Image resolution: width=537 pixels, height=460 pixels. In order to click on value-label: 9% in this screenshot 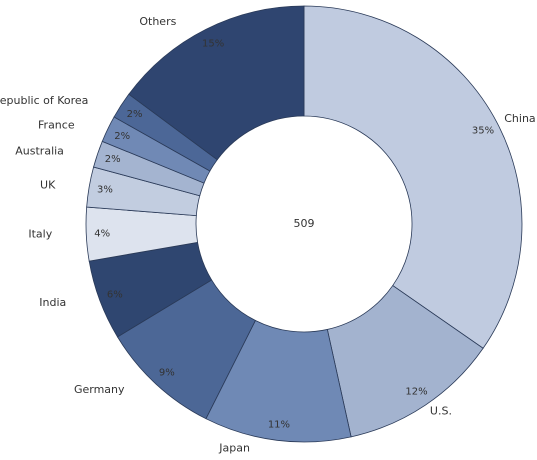, I will do `click(167, 372)`.